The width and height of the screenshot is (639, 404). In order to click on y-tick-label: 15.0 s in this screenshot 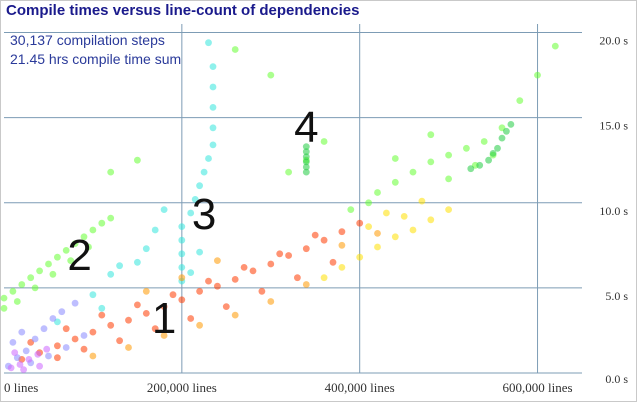, I will do `click(613, 126)`.